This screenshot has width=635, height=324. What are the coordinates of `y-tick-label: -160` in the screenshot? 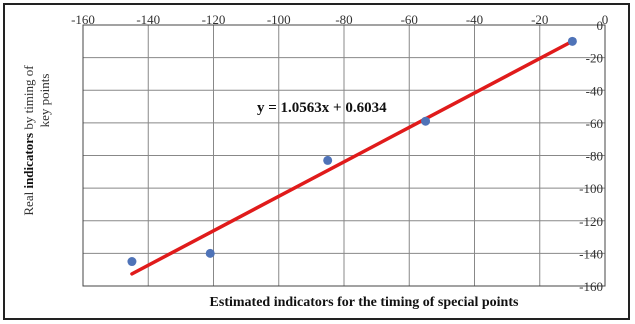 It's located at (591, 286).